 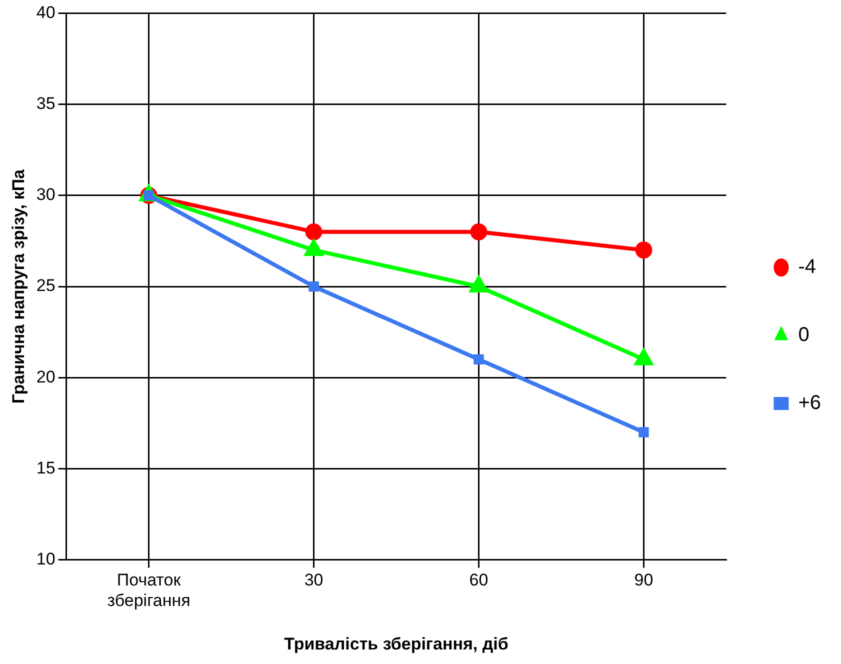 I want to click on y-tick-label: 20, so click(x=46, y=376).